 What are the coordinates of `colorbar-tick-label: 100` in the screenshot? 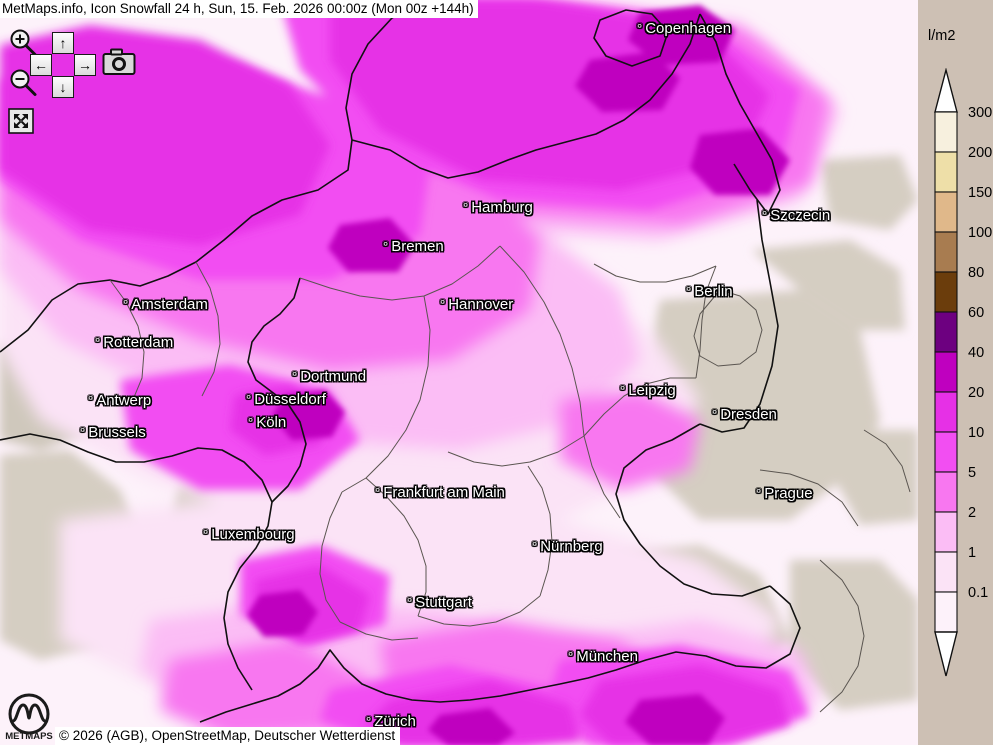 It's located at (980, 232).